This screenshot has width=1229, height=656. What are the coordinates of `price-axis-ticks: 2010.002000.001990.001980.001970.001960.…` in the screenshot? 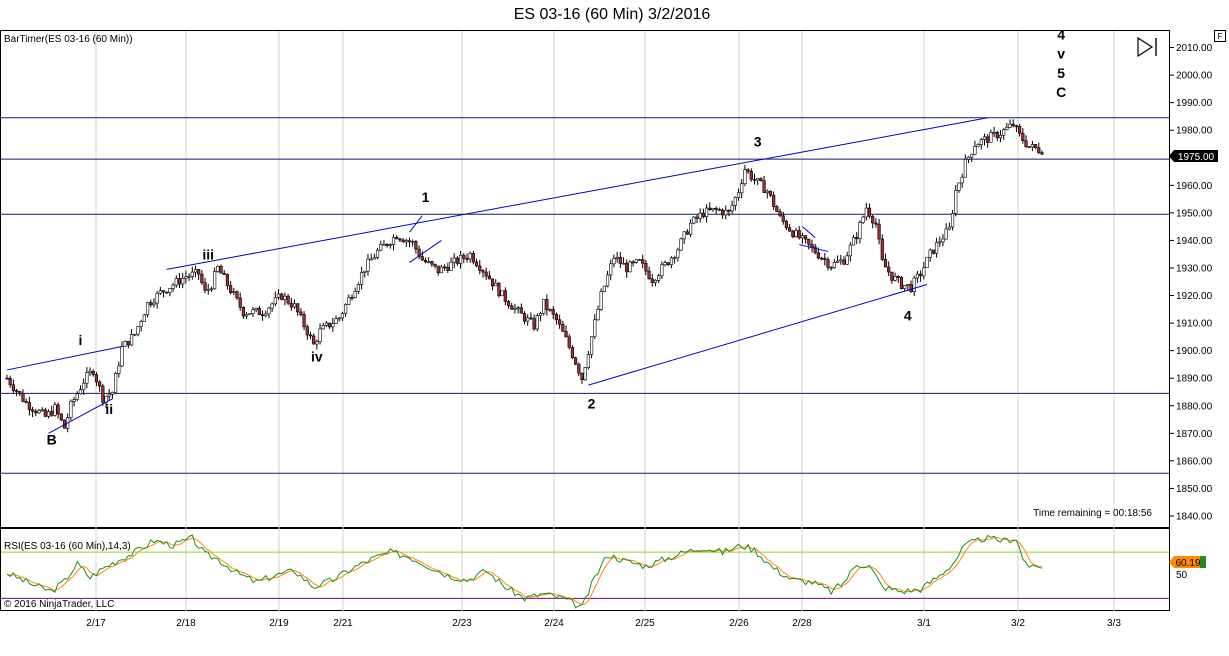 It's located at (1191, 282).